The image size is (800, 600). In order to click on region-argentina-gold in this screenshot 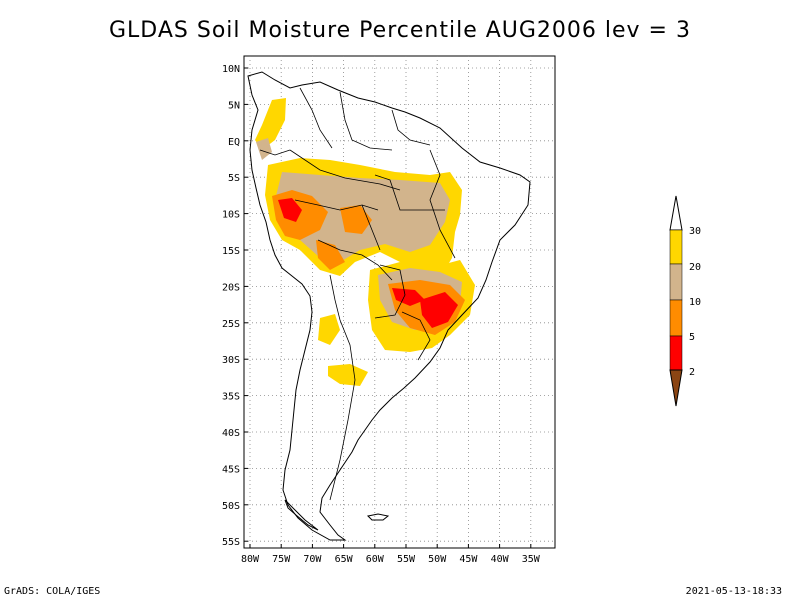, I will do `click(348, 375)`.